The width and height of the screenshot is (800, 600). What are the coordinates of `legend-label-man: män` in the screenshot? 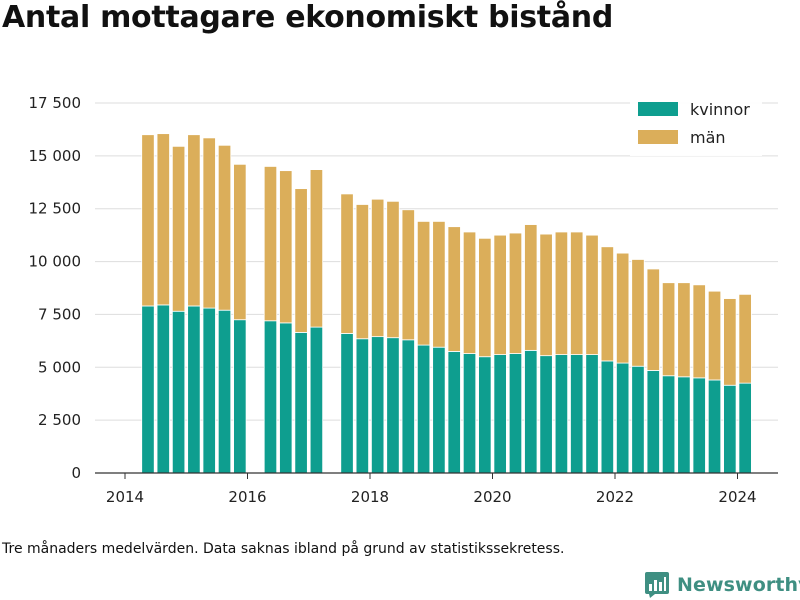 It's located at (708, 137).